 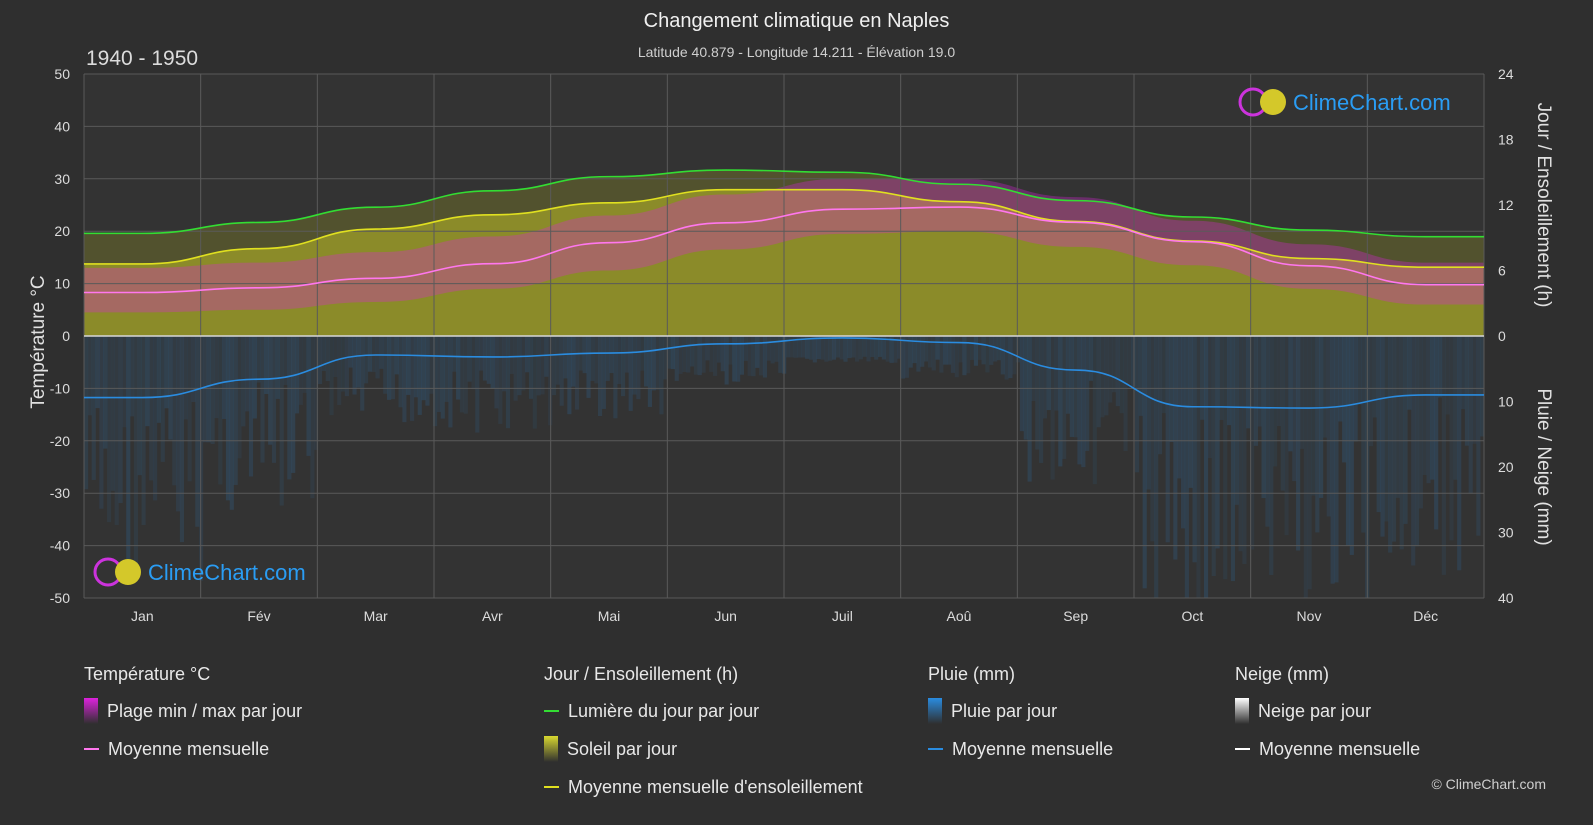 What do you see at coordinates (664, 710) in the screenshot?
I see `legend-label: Lumière du jour par jour` at bounding box center [664, 710].